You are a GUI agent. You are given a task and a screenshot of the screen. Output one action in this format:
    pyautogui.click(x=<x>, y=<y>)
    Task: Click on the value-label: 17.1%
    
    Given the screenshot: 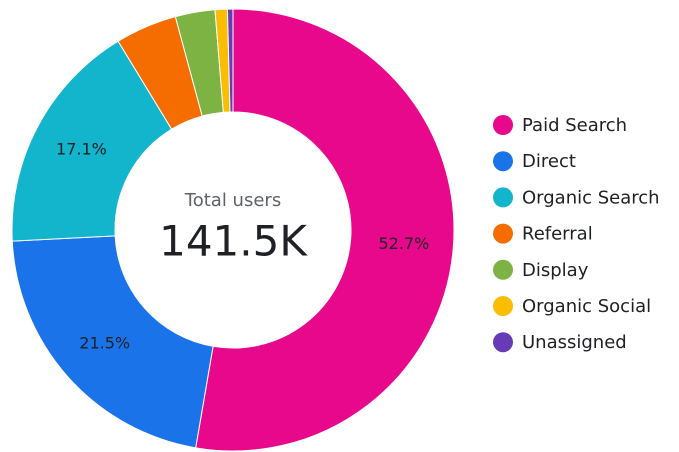 What is the action you would take?
    pyautogui.click(x=81, y=148)
    